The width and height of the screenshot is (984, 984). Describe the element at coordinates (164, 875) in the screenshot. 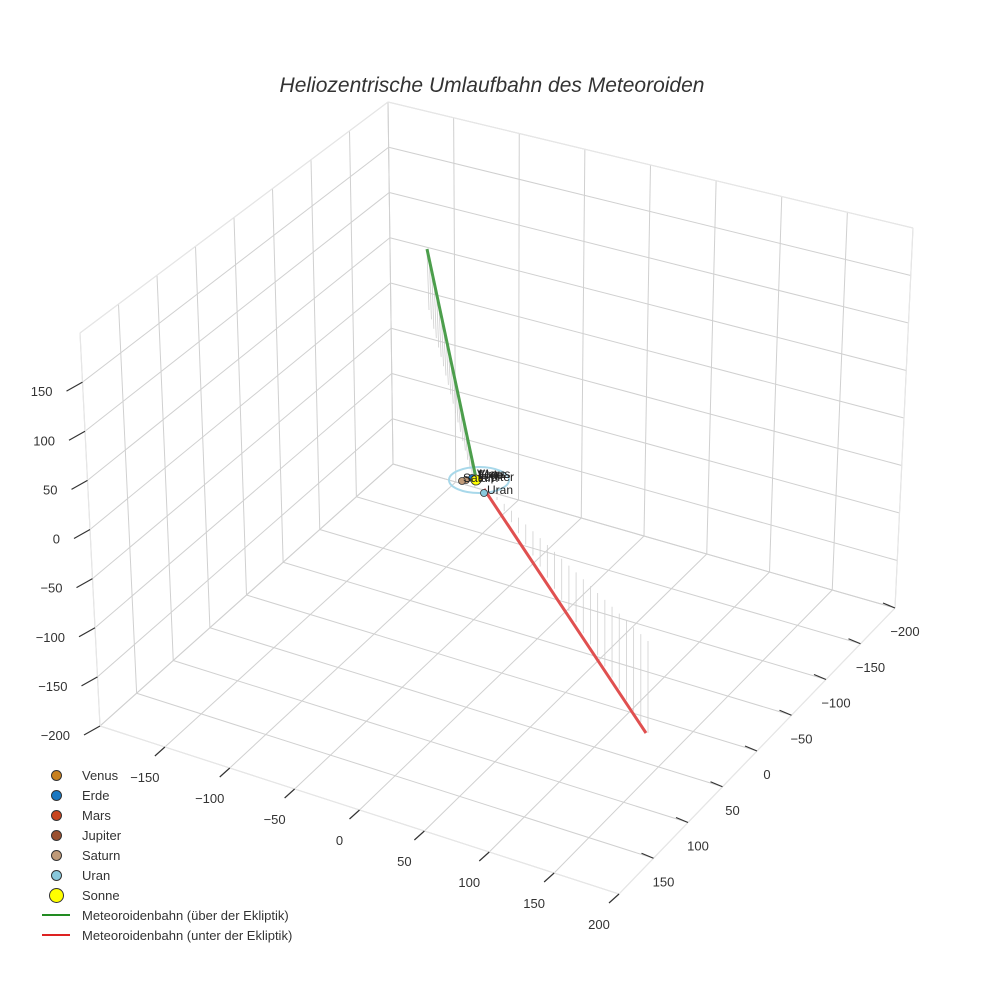

I see `legend-item: Uran` at that location.